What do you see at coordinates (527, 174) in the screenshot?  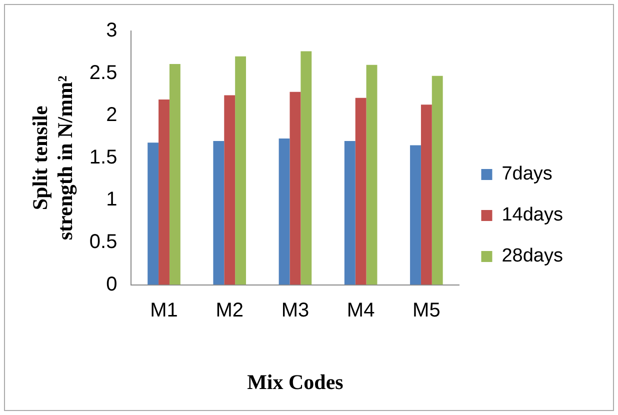 I see `legend-label: 7days` at bounding box center [527, 174].